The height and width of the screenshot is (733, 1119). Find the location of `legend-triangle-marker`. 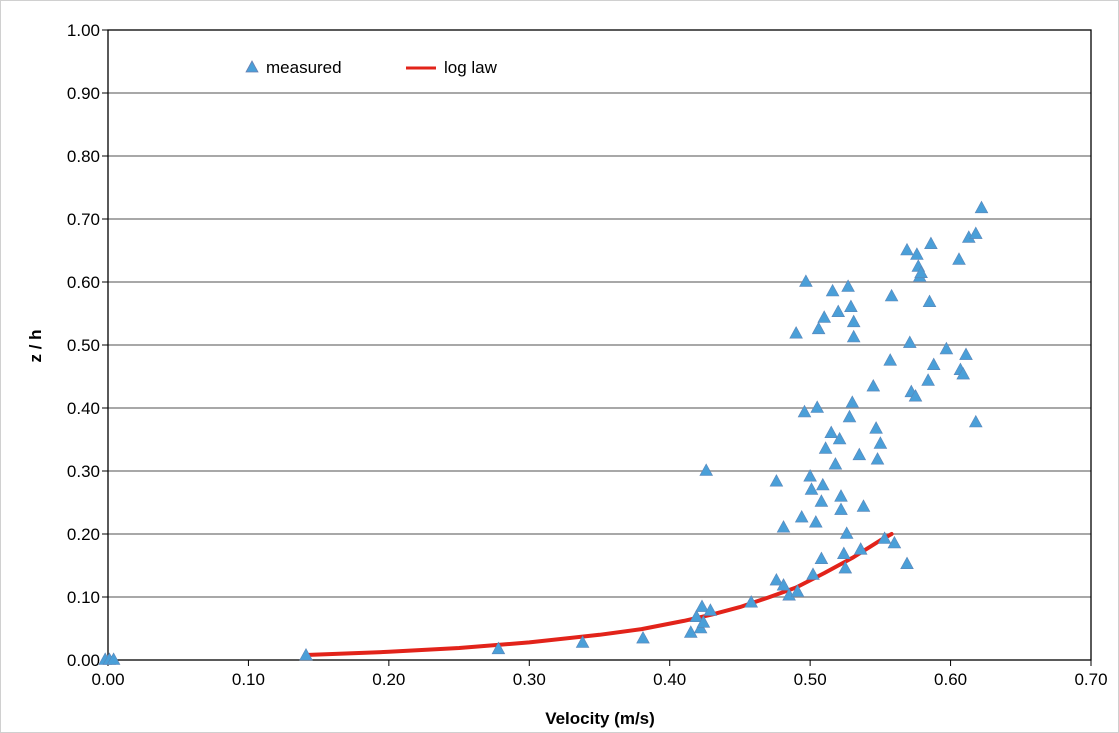

legend-triangle-marker is located at coordinates (252, 66).